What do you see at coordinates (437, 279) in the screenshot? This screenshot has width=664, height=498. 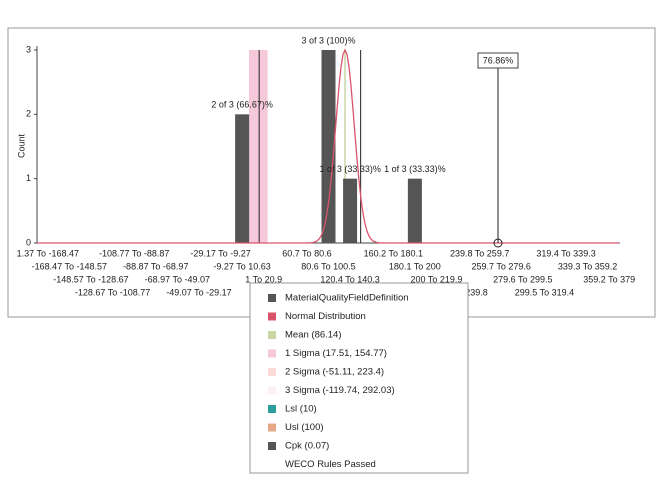 I see `x-tick-label: 200 To 219.9` at bounding box center [437, 279].